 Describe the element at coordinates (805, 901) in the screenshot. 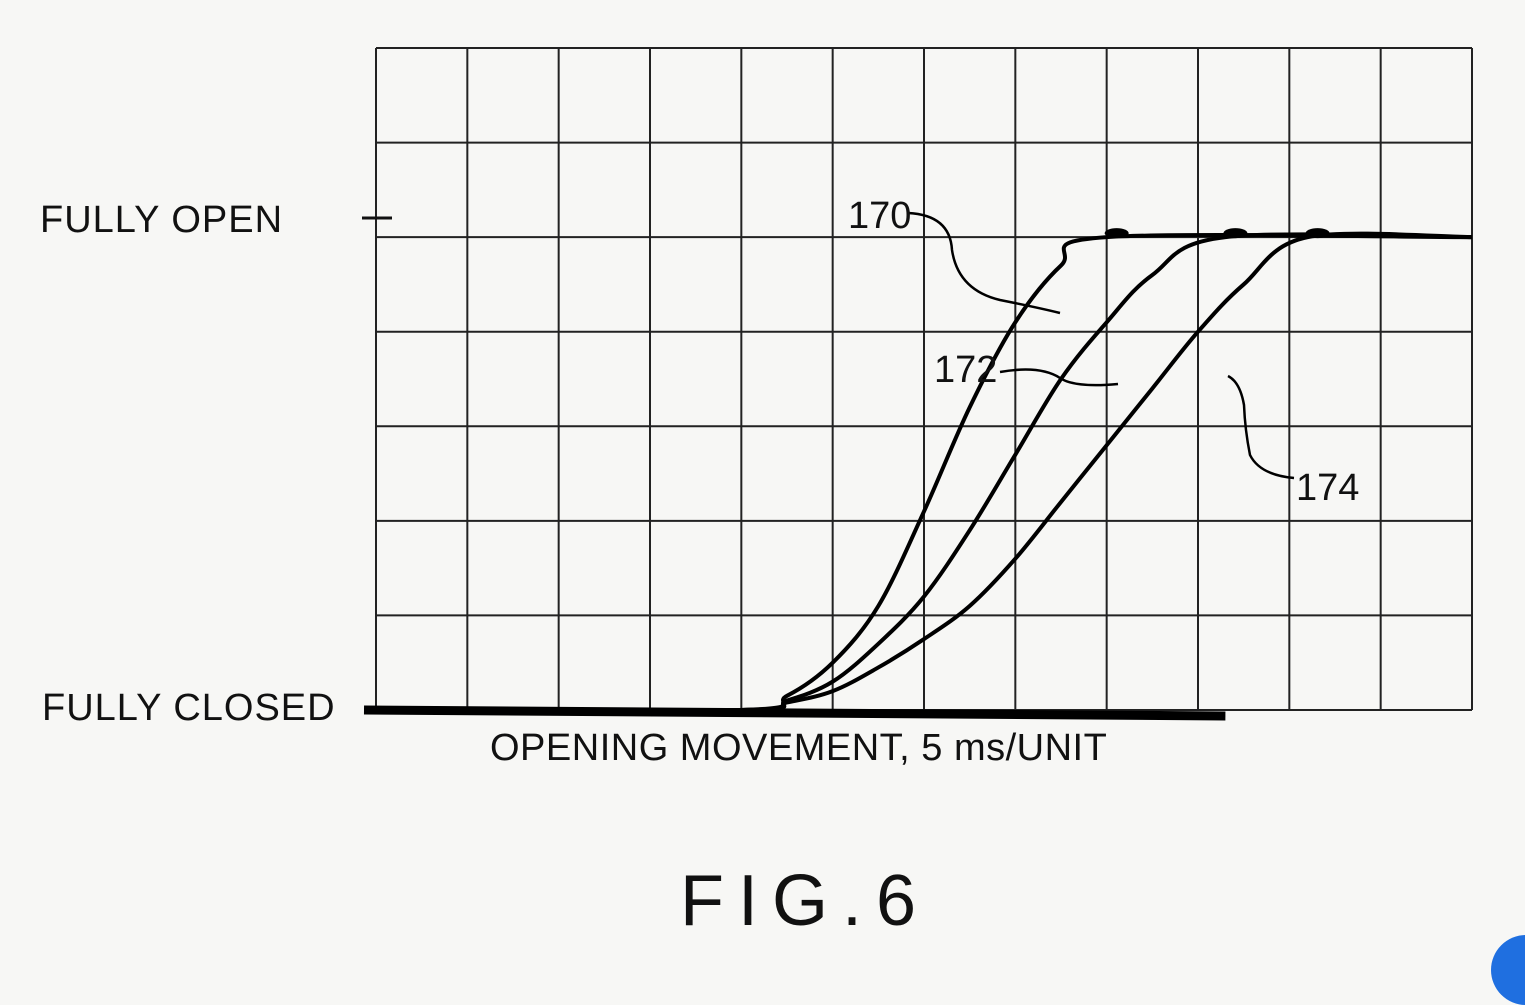

I see `figure-title: FIG.6` at that location.